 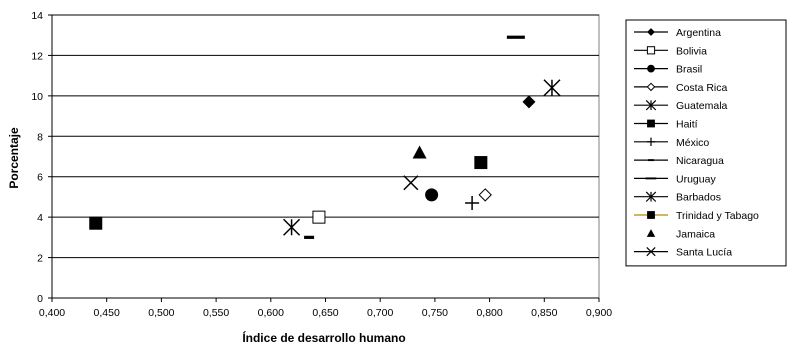 I want to click on legend-label: Barbados, so click(x=698, y=198).